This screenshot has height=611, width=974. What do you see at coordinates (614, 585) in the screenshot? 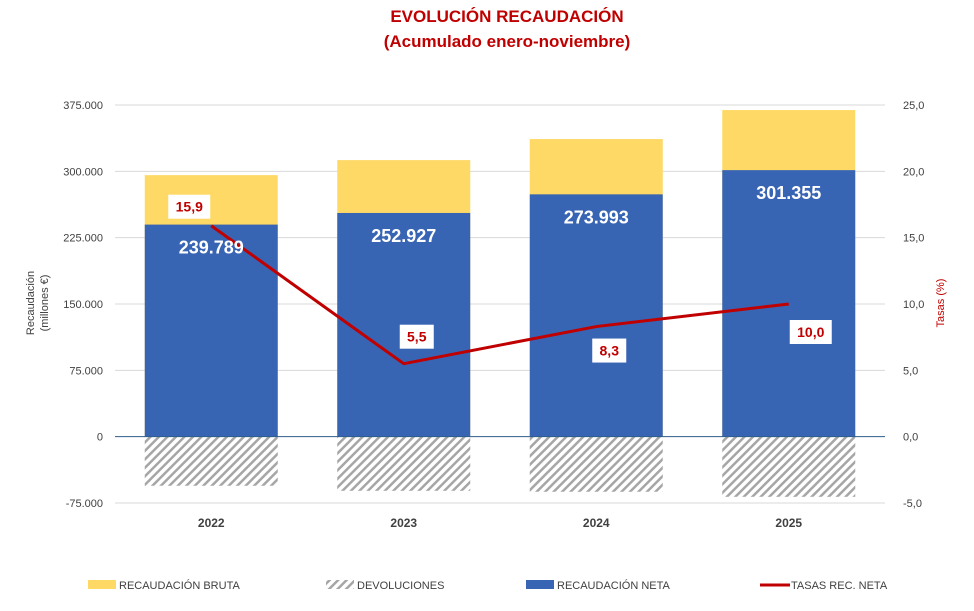
I see `legend-label-neta: RECAUDACIÓN NETA` at bounding box center [614, 585].